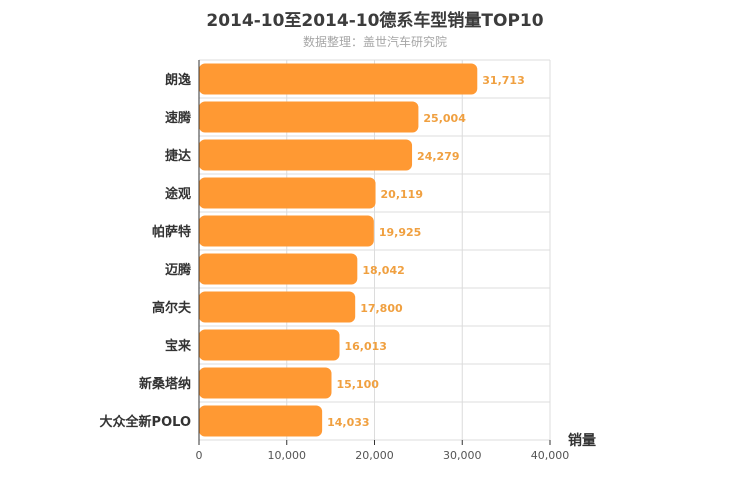 This screenshot has width=750, height=500. Describe the element at coordinates (381, 308) in the screenshot. I see `data-label: 17,800` at that location.